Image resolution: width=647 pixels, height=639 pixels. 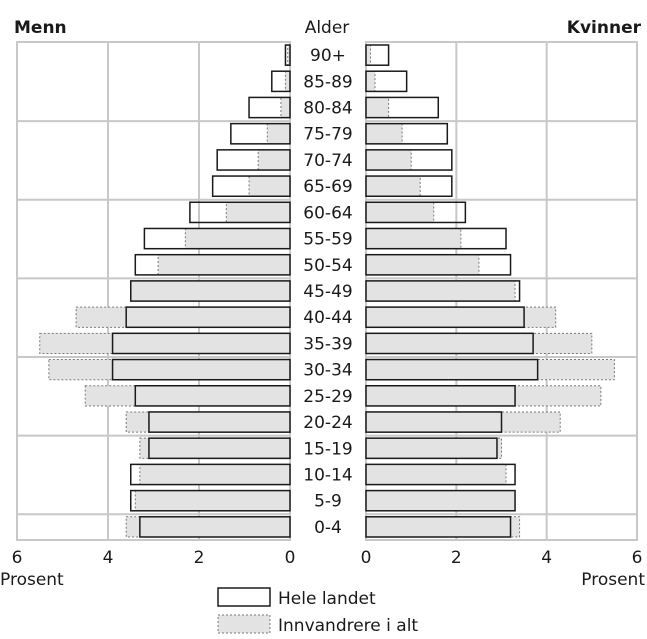 I want to click on age-label: 25-29, so click(x=327, y=397).